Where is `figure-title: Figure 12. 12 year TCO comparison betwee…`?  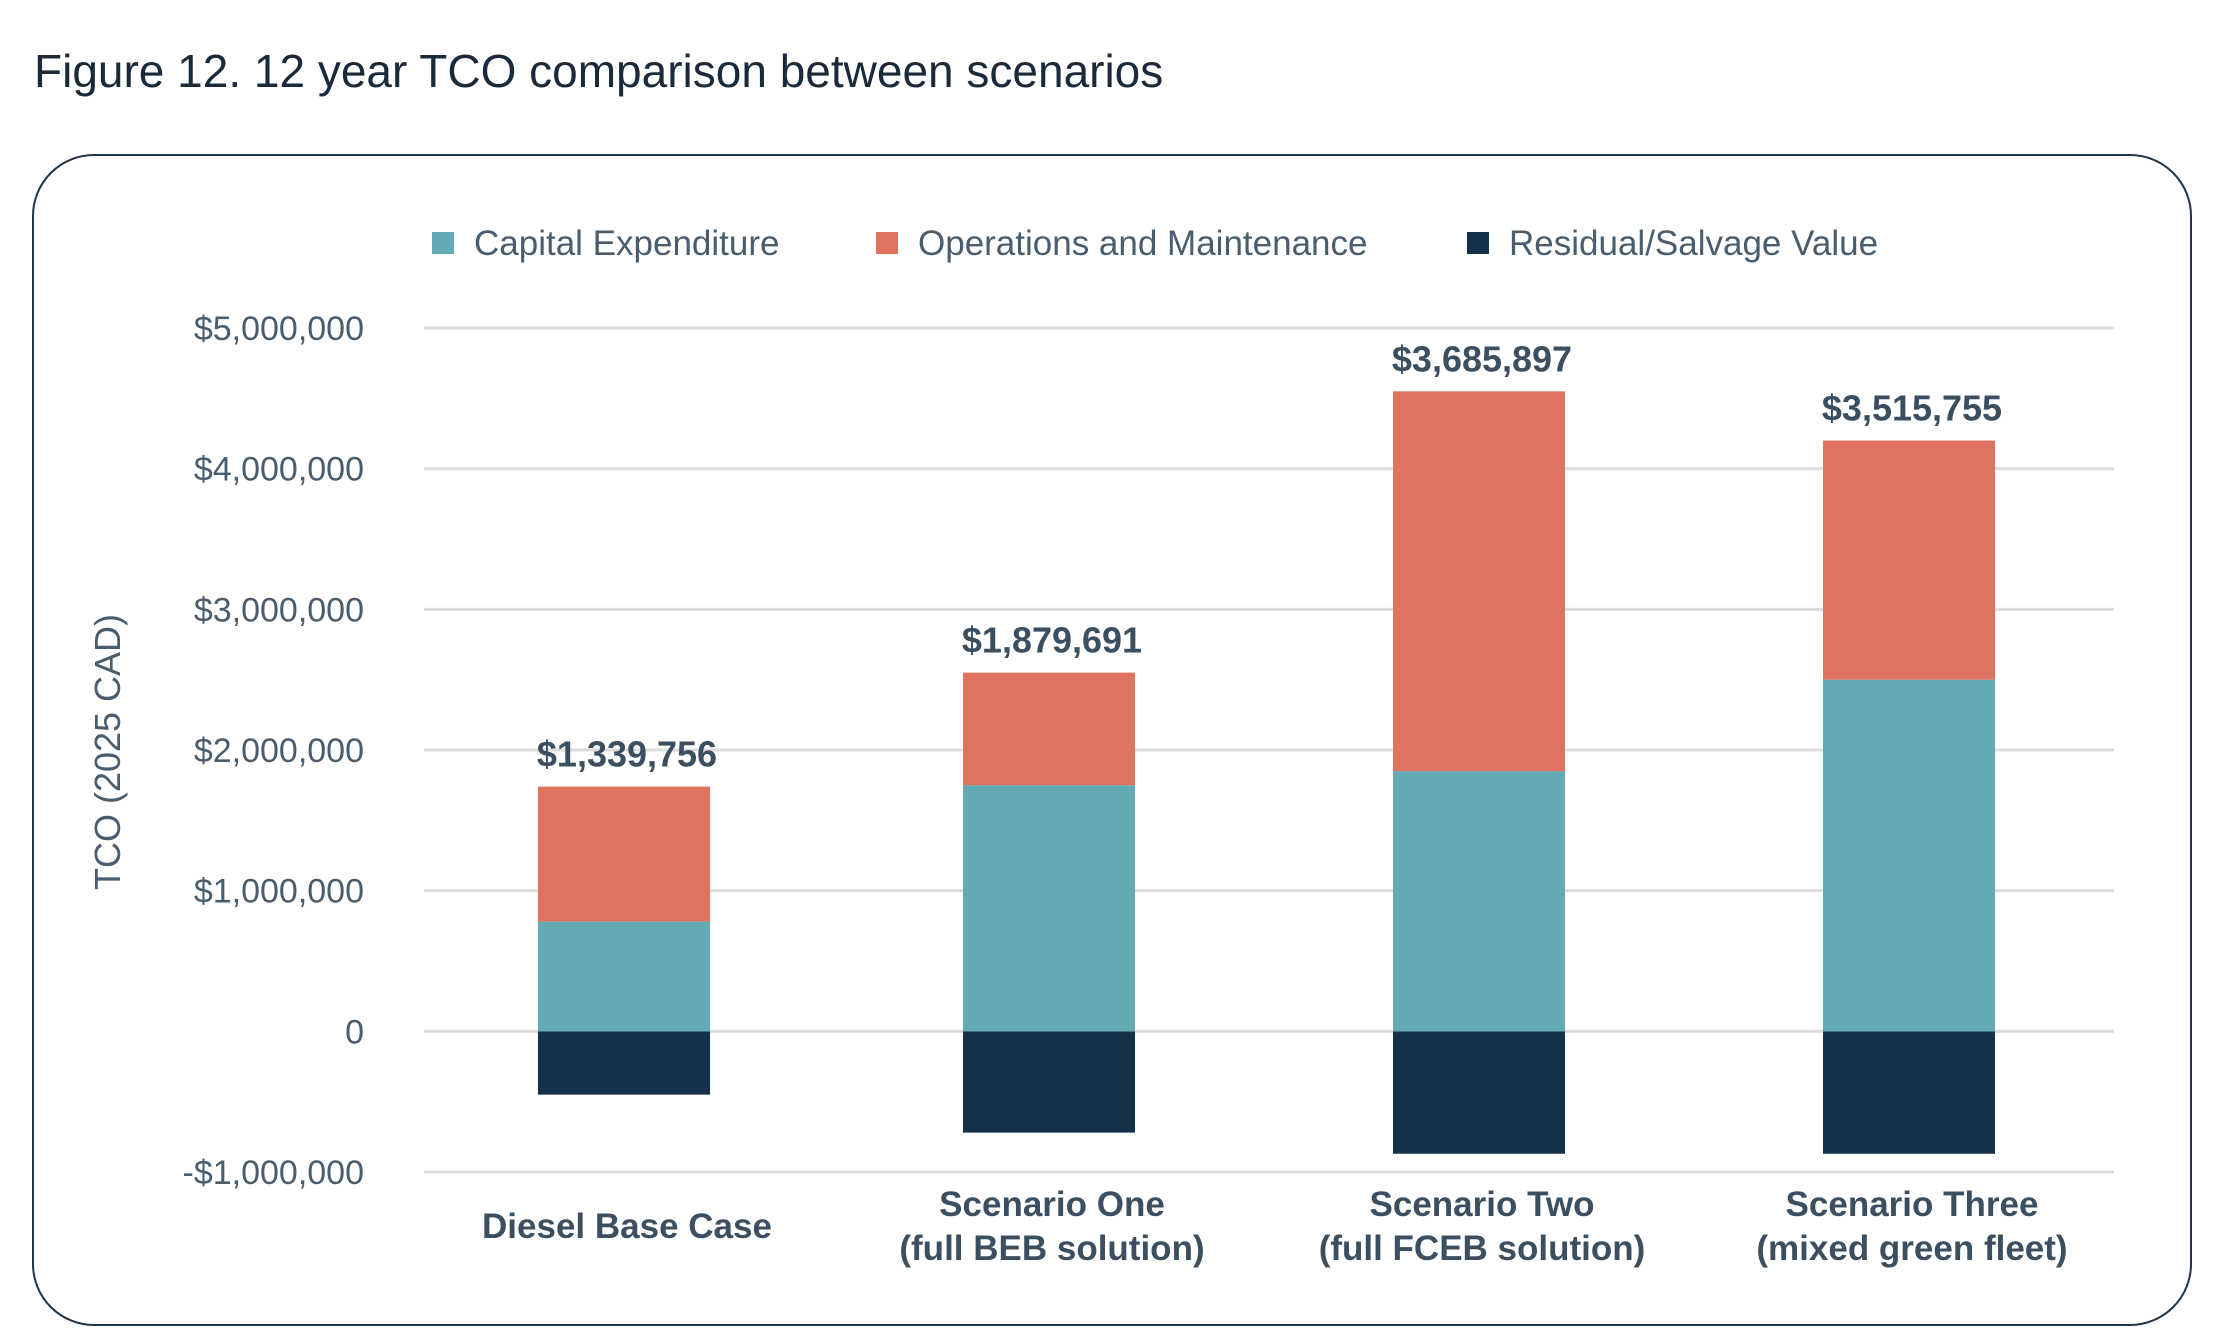 figure-title: Figure 12. 12 year TCO comparison betwee… is located at coordinates (599, 71).